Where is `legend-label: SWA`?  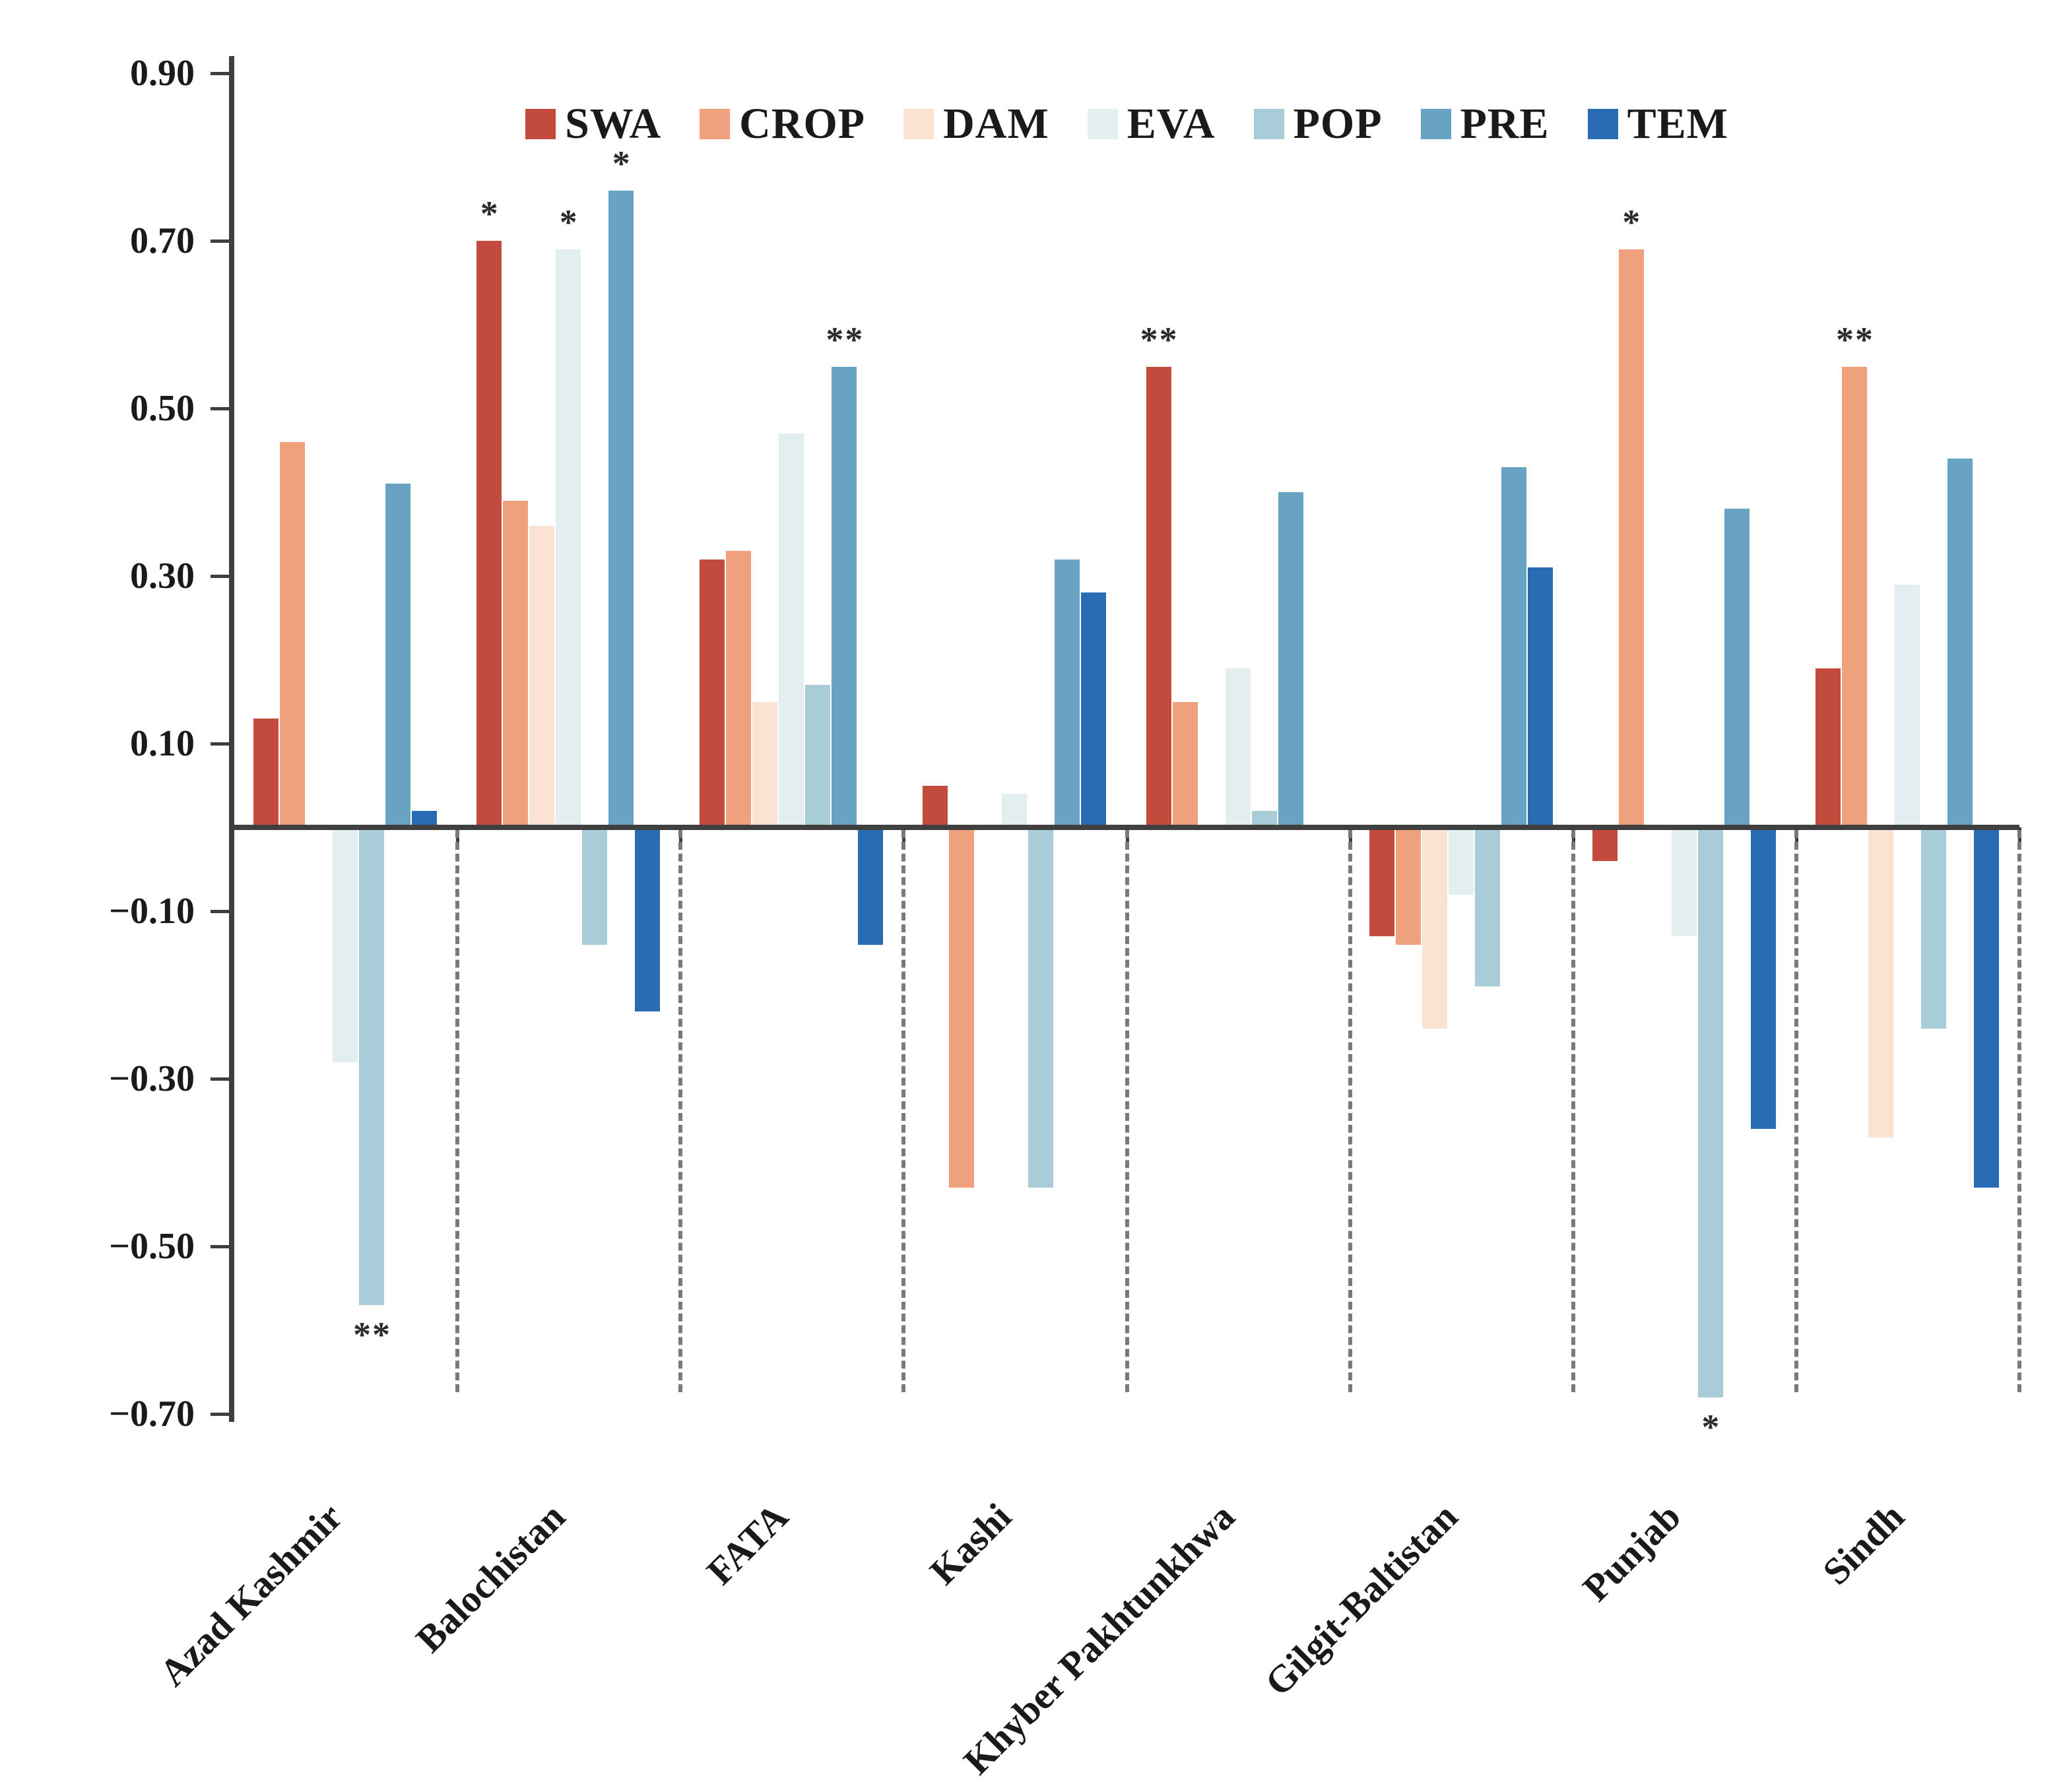 legend-label: SWA is located at coordinates (613, 124).